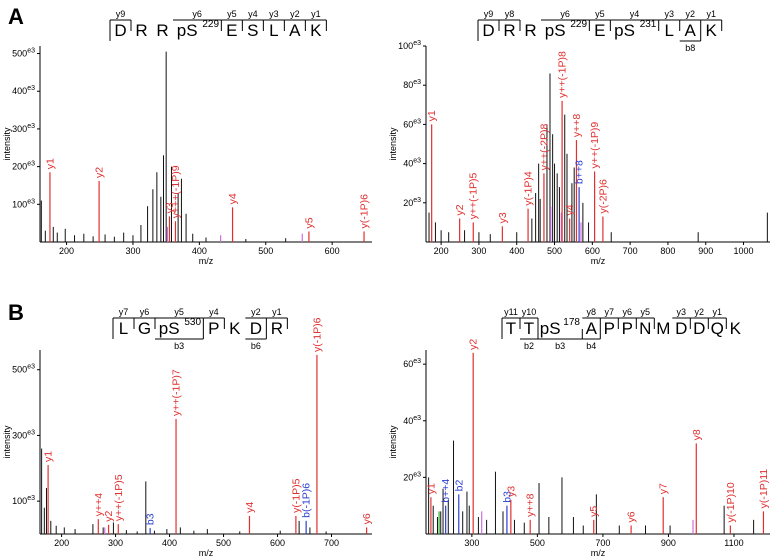  What do you see at coordinates (7, 144) in the screenshot?
I see `chart-0-y-axis-label: intensity` at bounding box center [7, 144].